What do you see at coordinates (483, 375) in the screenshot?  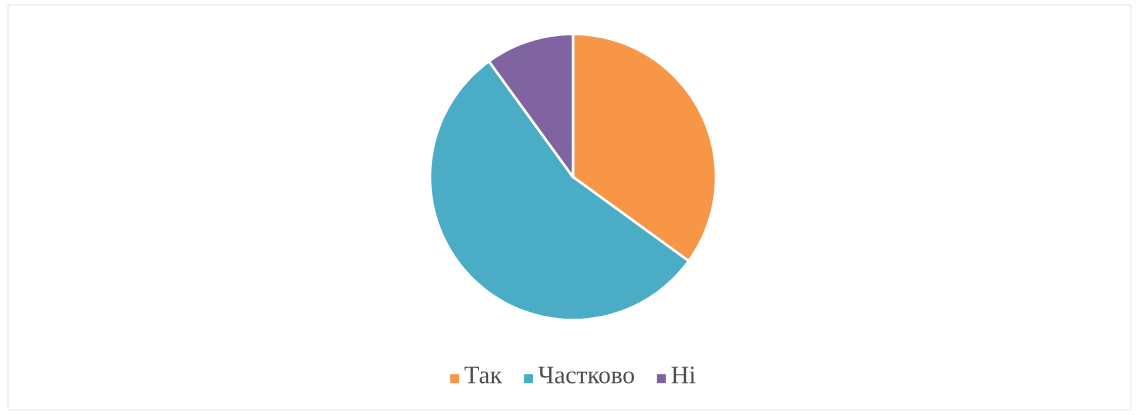 I see `legend-label: Так` at bounding box center [483, 375].